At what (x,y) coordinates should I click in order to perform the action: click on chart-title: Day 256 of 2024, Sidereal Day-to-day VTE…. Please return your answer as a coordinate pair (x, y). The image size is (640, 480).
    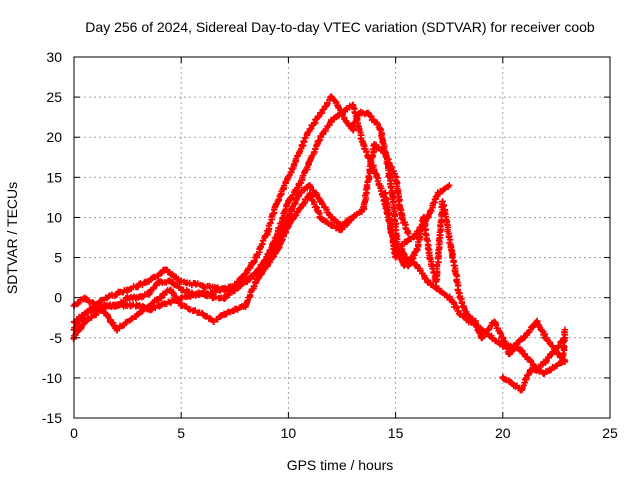
    Looking at the image, I should click on (340, 27).